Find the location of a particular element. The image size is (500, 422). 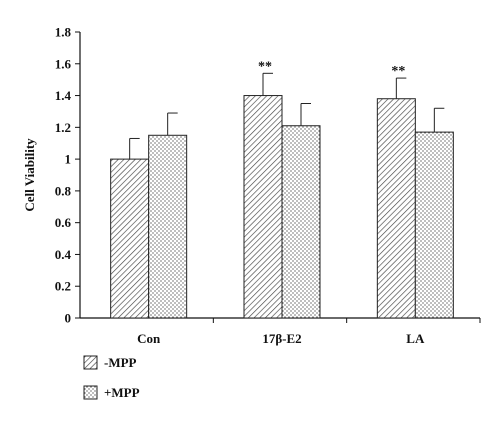

y-axis-title: Cell Viability is located at coordinates (29, 175).